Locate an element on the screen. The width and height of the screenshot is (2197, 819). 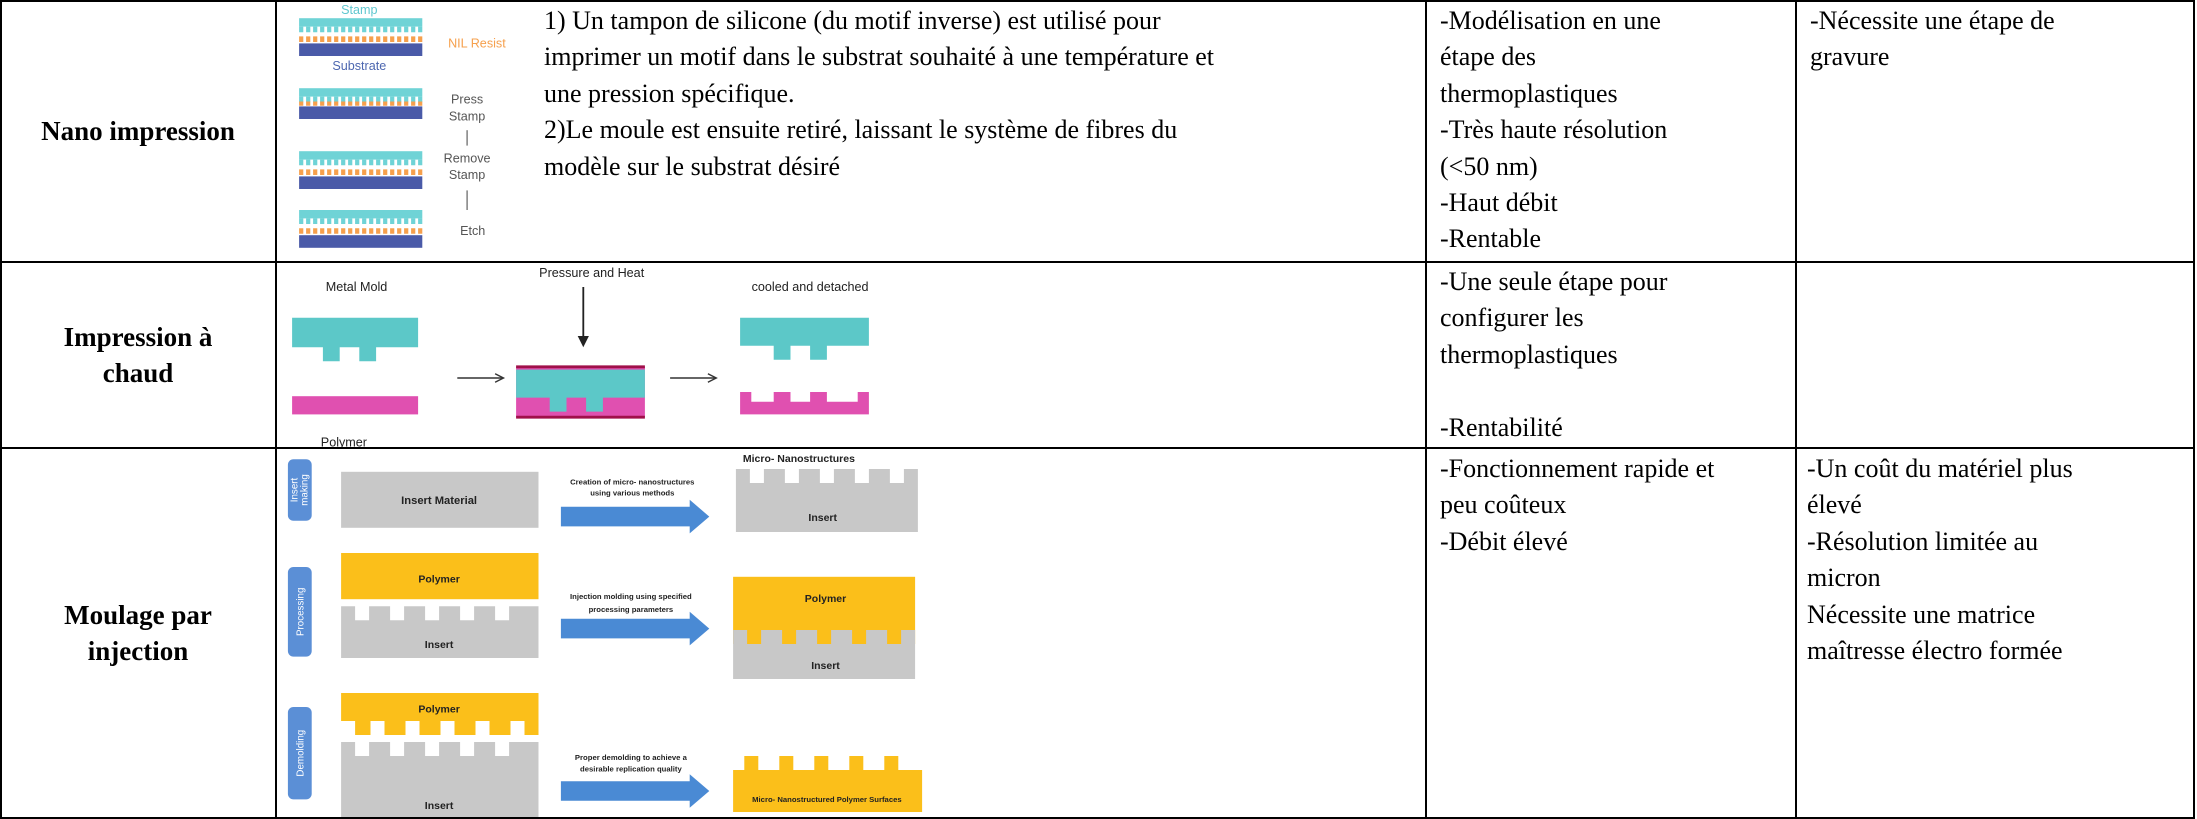
text-line: une pression spécifique. is located at coordinates (669, 93).